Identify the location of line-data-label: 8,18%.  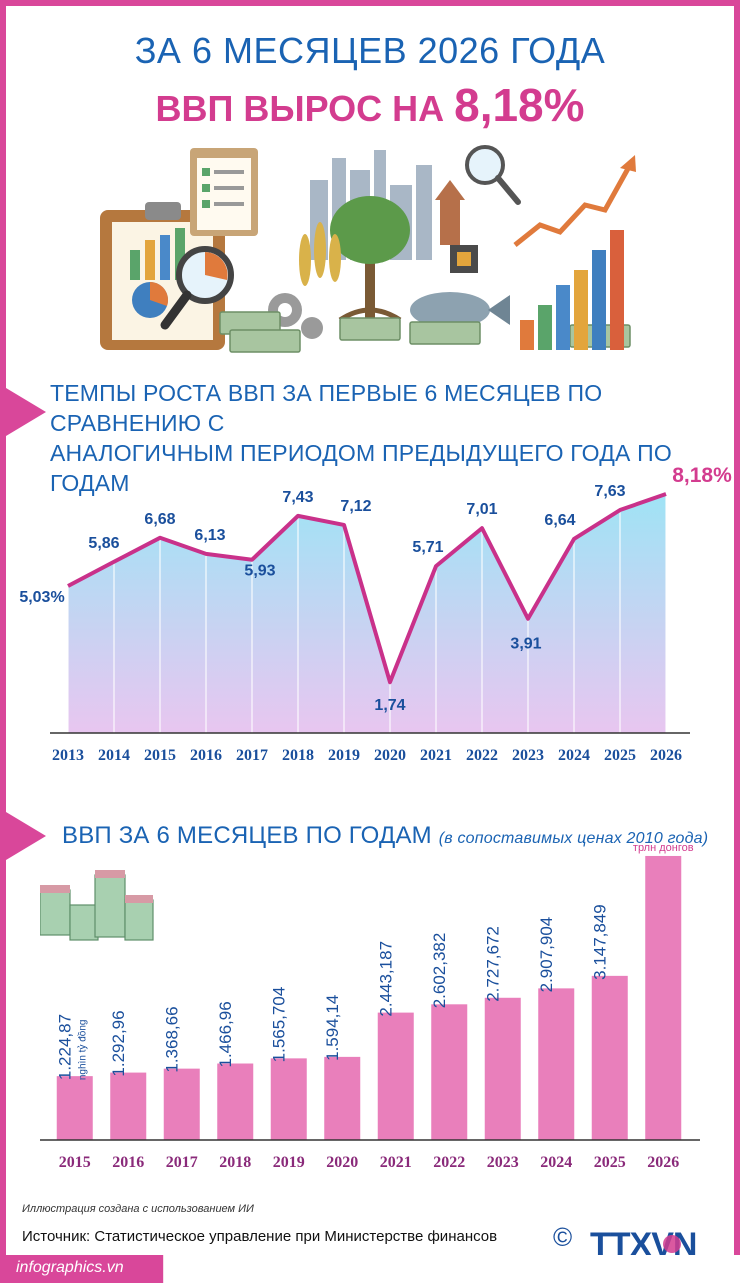
(702, 476).